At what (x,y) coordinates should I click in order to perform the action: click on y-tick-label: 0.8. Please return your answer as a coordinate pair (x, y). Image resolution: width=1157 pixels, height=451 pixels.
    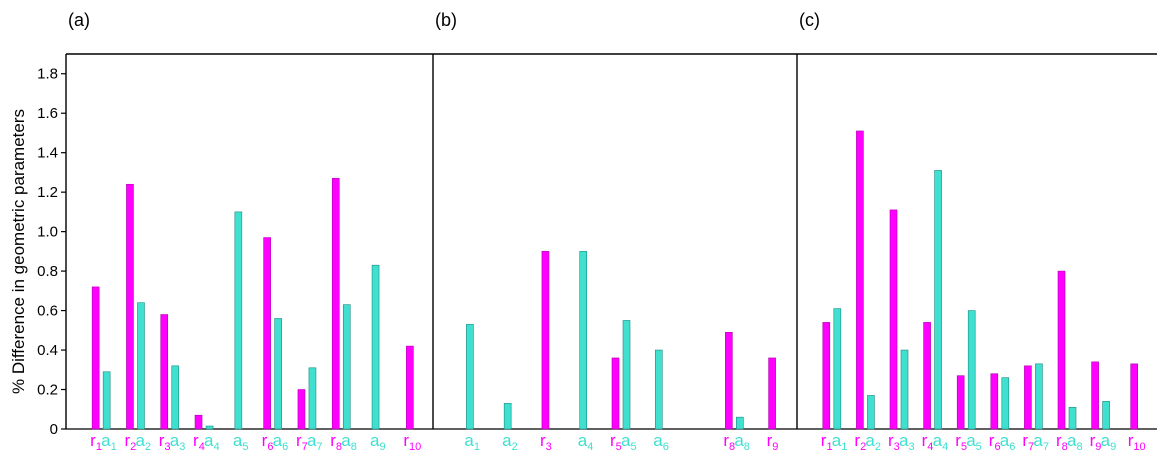
    Looking at the image, I should click on (47, 271).